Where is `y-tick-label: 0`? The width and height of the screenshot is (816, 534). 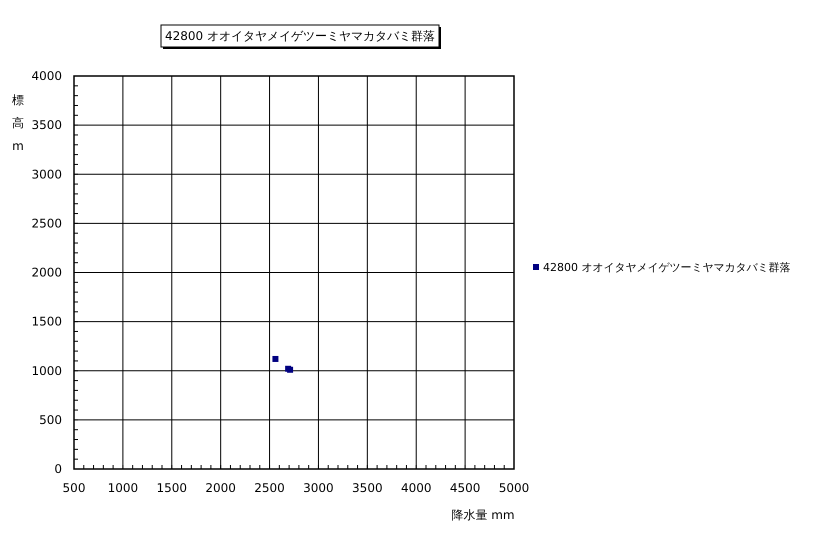
y-tick-label: 0 is located at coordinates (58, 469).